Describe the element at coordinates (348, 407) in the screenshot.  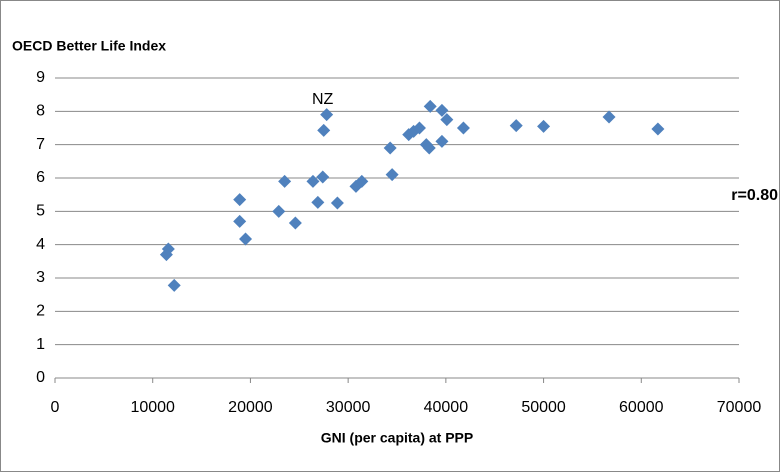
I see `x-tick-label: 30000` at that location.